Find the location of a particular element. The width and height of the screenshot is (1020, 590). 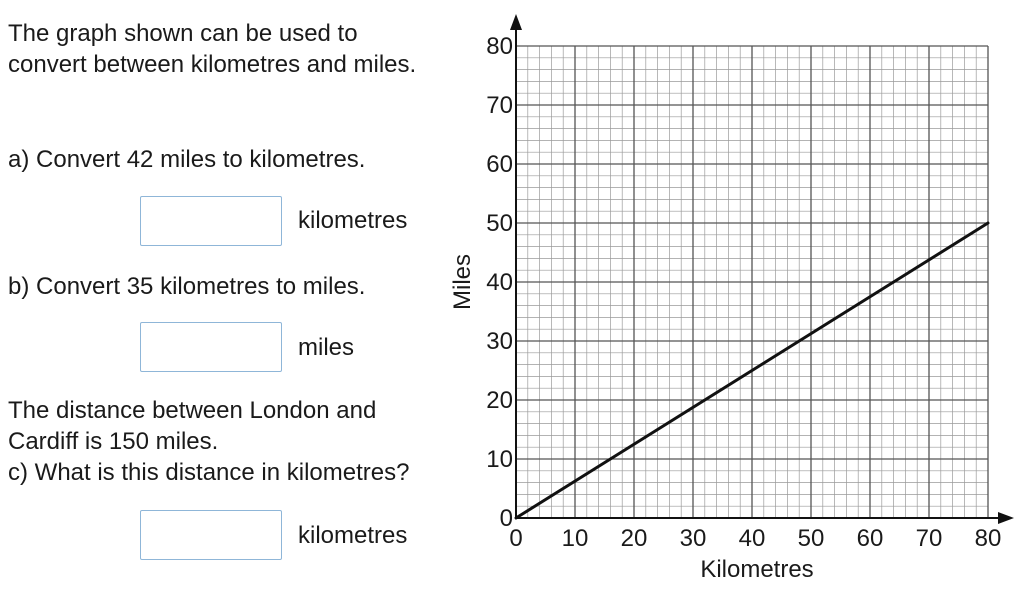

part-a-unit: kilometres is located at coordinates (353, 220).